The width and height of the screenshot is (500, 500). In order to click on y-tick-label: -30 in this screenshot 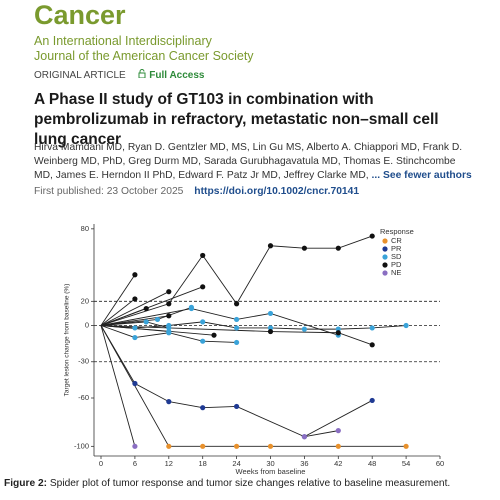, I will do `click(83, 361)`.